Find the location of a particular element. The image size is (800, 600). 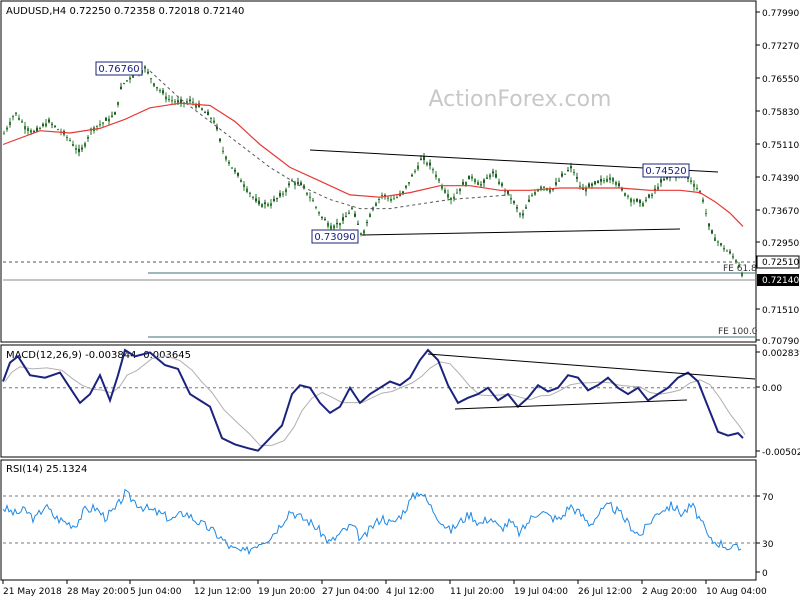

x-tick-label: 27 Jun 04:00 is located at coordinates (350, 592).